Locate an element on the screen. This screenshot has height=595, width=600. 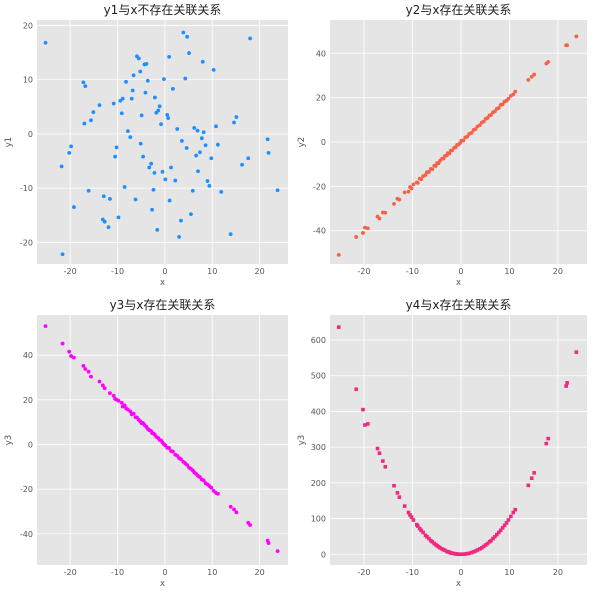
y-tick-label: 40 is located at coordinates (28, 355).